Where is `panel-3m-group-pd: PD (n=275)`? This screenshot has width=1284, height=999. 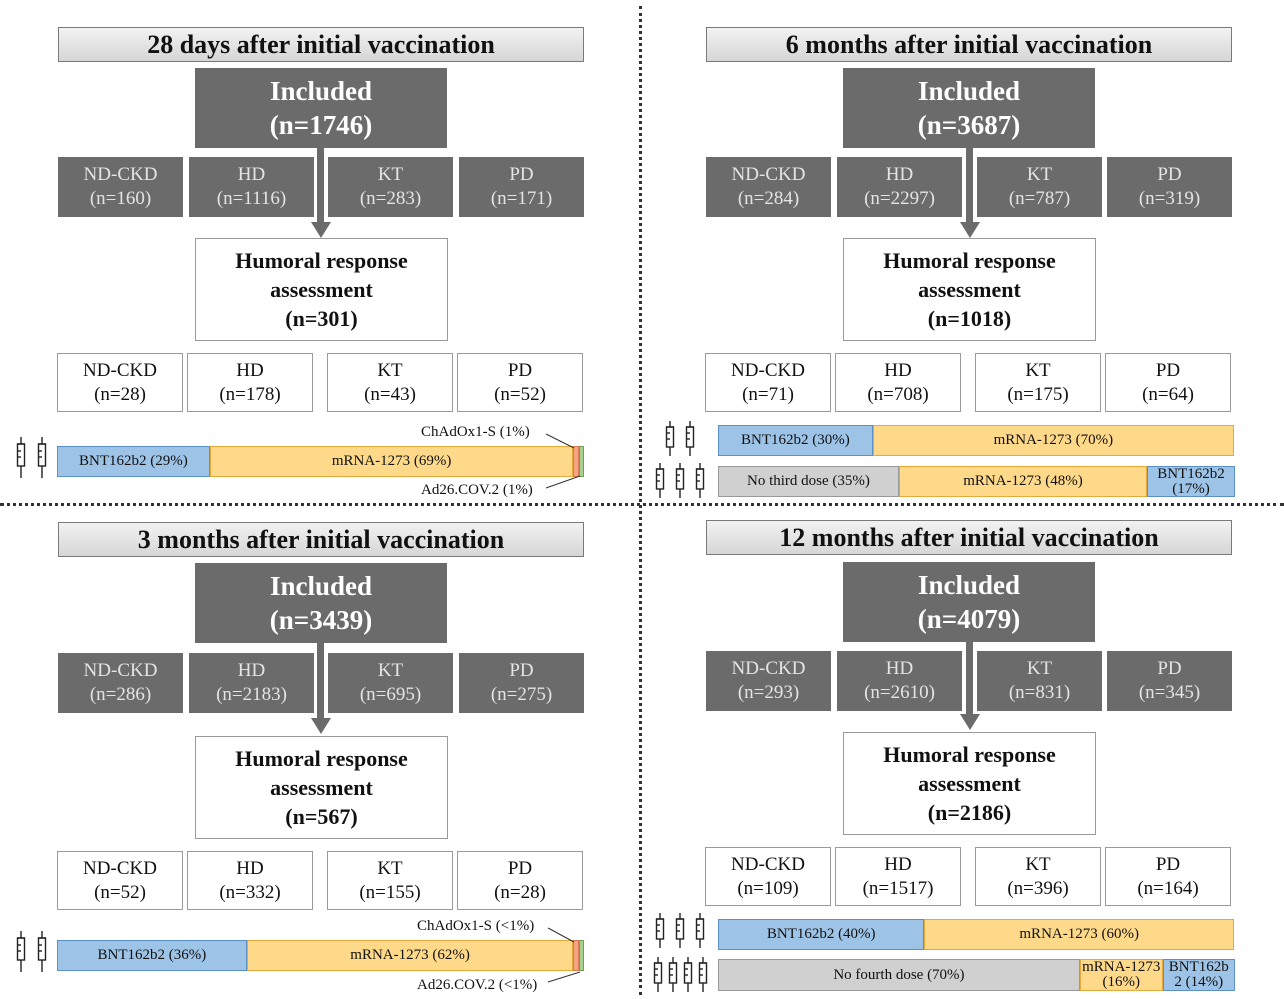
panel-3m-group-pd: PD (n=275) is located at coordinates (521, 683).